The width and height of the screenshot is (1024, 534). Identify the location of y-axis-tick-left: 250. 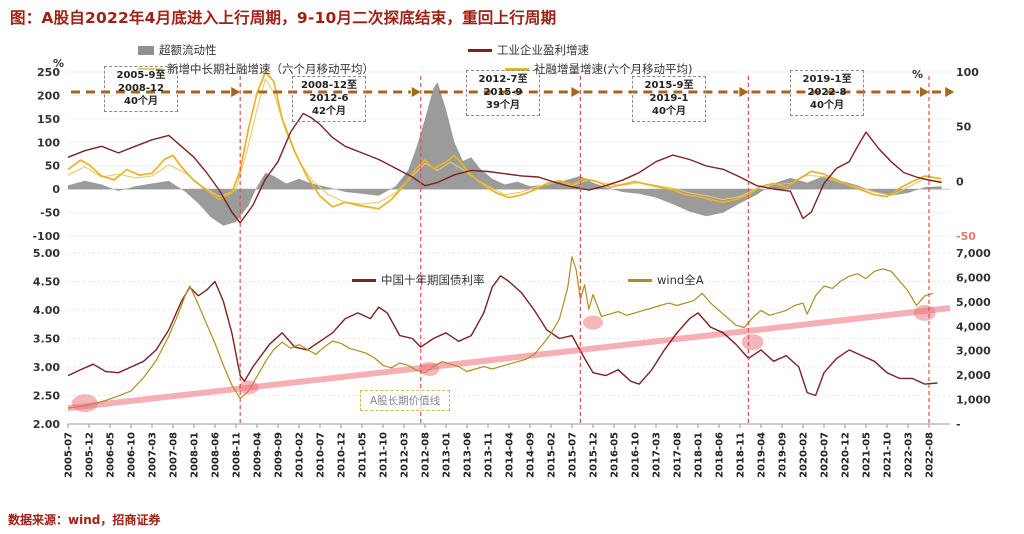
(48, 72).